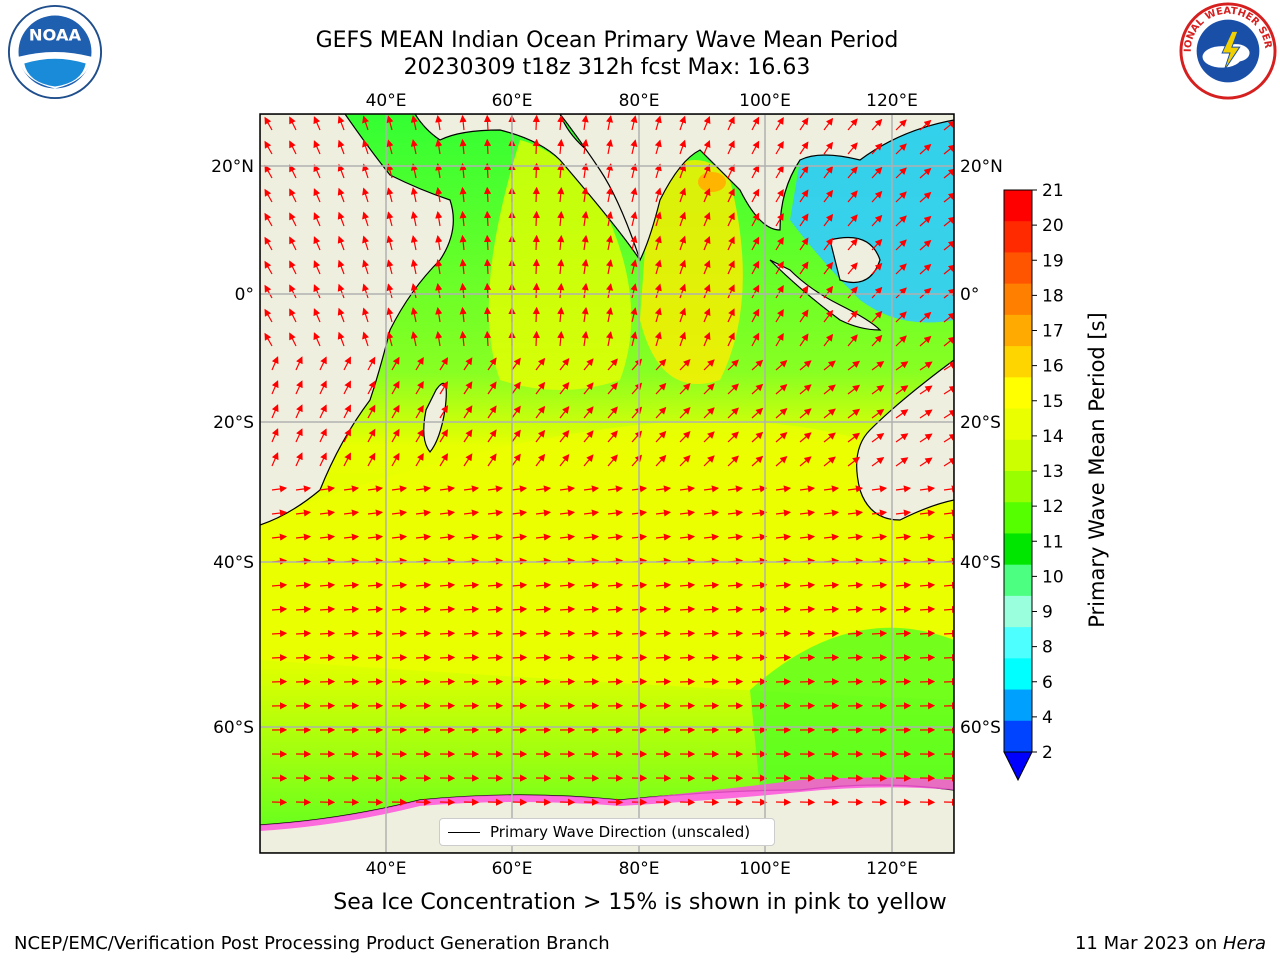 The width and height of the screenshot is (1280, 960). What do you see at coordinates (765, 869) in the screenshot?
I see `lon-tick-bottom: 100°E` at bounding box center [765, 869].